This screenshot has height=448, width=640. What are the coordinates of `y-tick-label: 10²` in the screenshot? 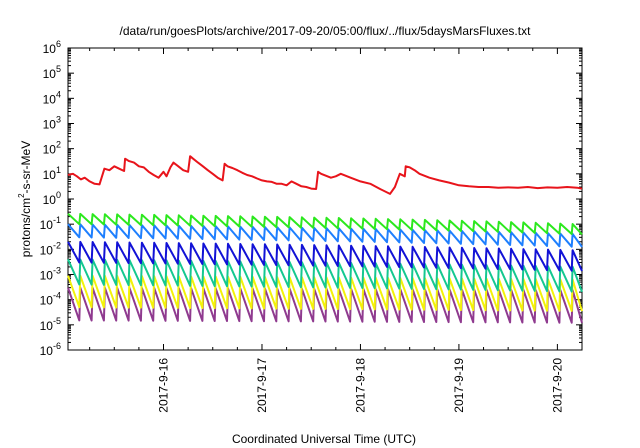 It's located at (52, 148).